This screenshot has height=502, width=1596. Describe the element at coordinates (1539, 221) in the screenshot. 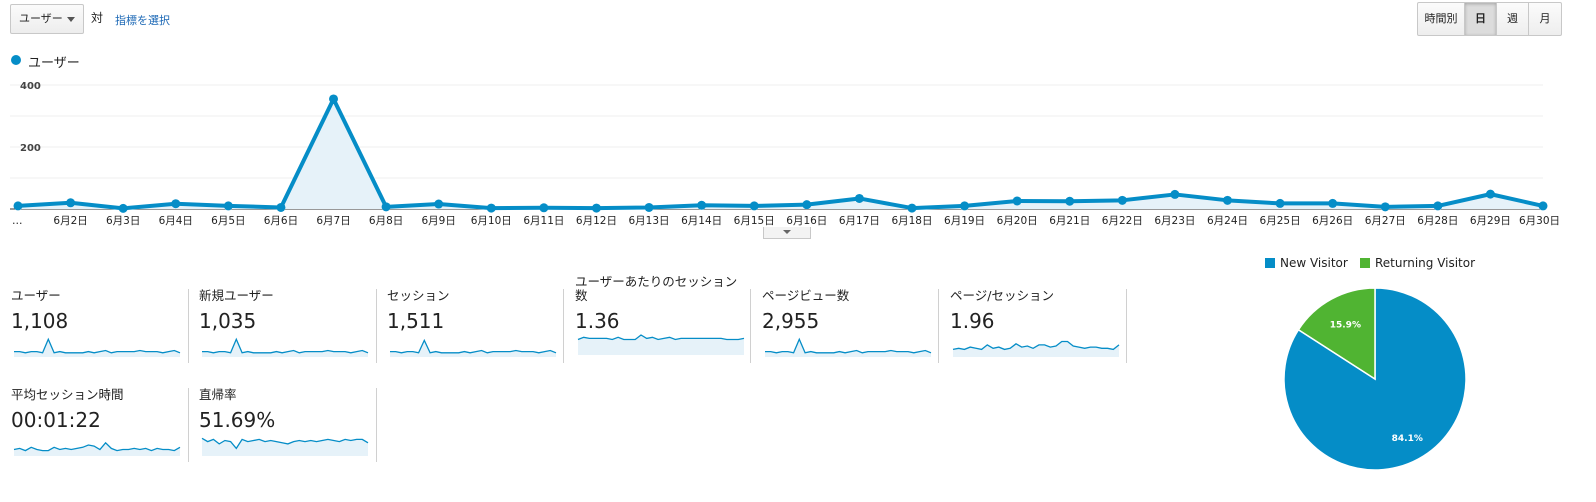

I see `x-tick-label: 6月30日` at that location.